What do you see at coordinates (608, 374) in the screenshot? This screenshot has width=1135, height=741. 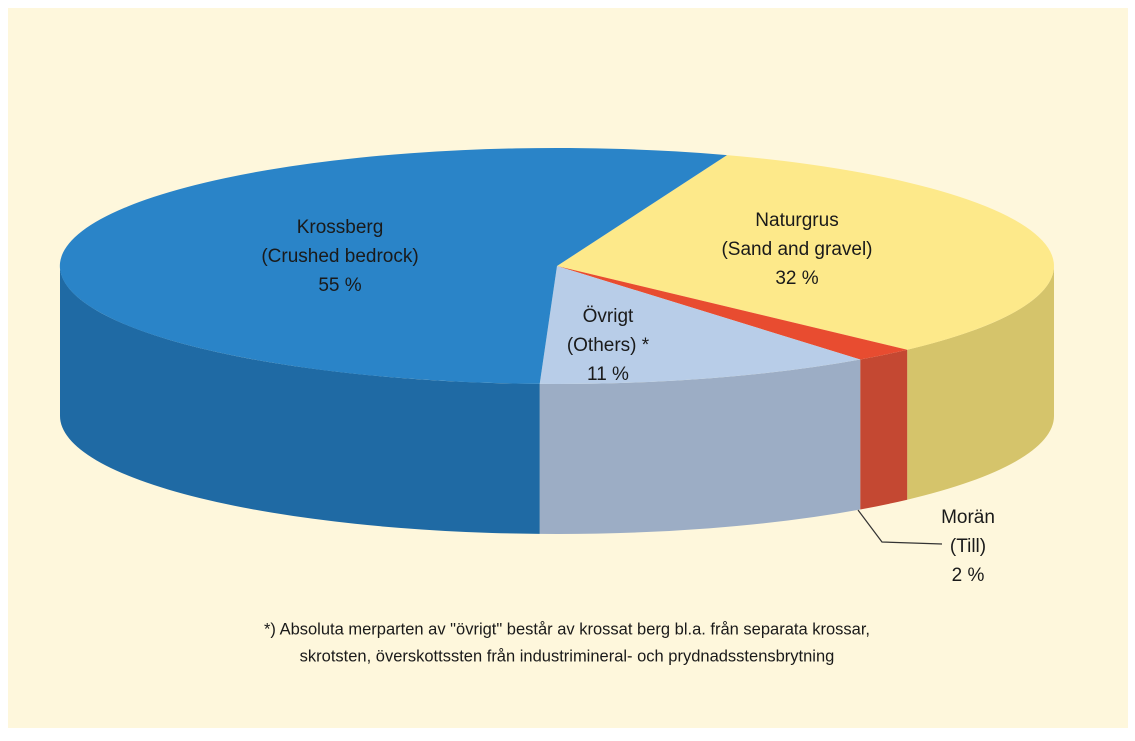 I see `value-label: 11 %` at bounding box center [608, 374].